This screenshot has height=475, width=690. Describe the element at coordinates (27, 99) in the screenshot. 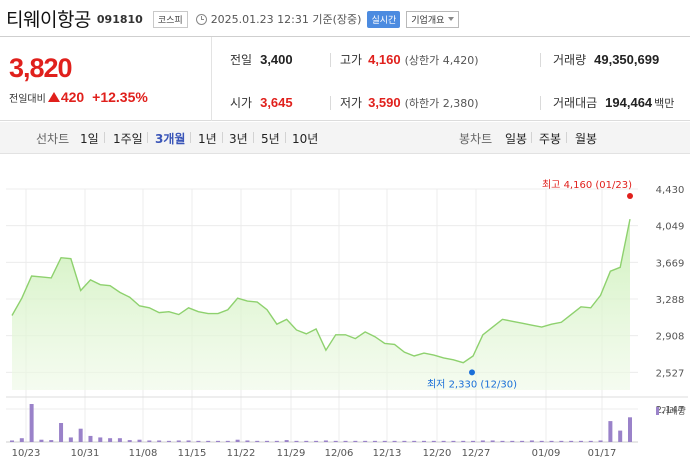

I see `change-label: 전일대비` at that location.